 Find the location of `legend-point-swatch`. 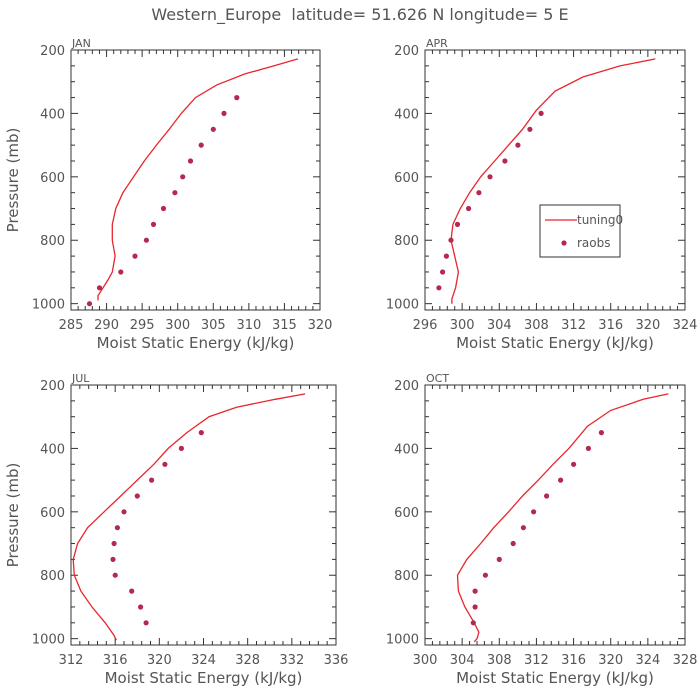

legend-point-swatch is located at coordinates (564, 243).